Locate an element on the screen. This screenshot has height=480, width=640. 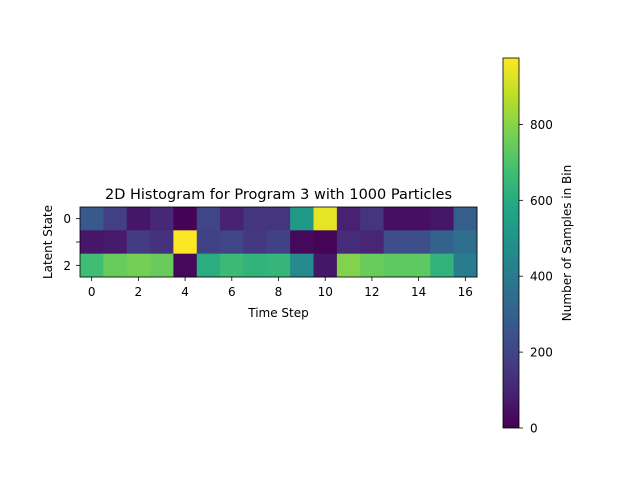
colorbar-tick-label: 400 is located at coordinates (541, 277).